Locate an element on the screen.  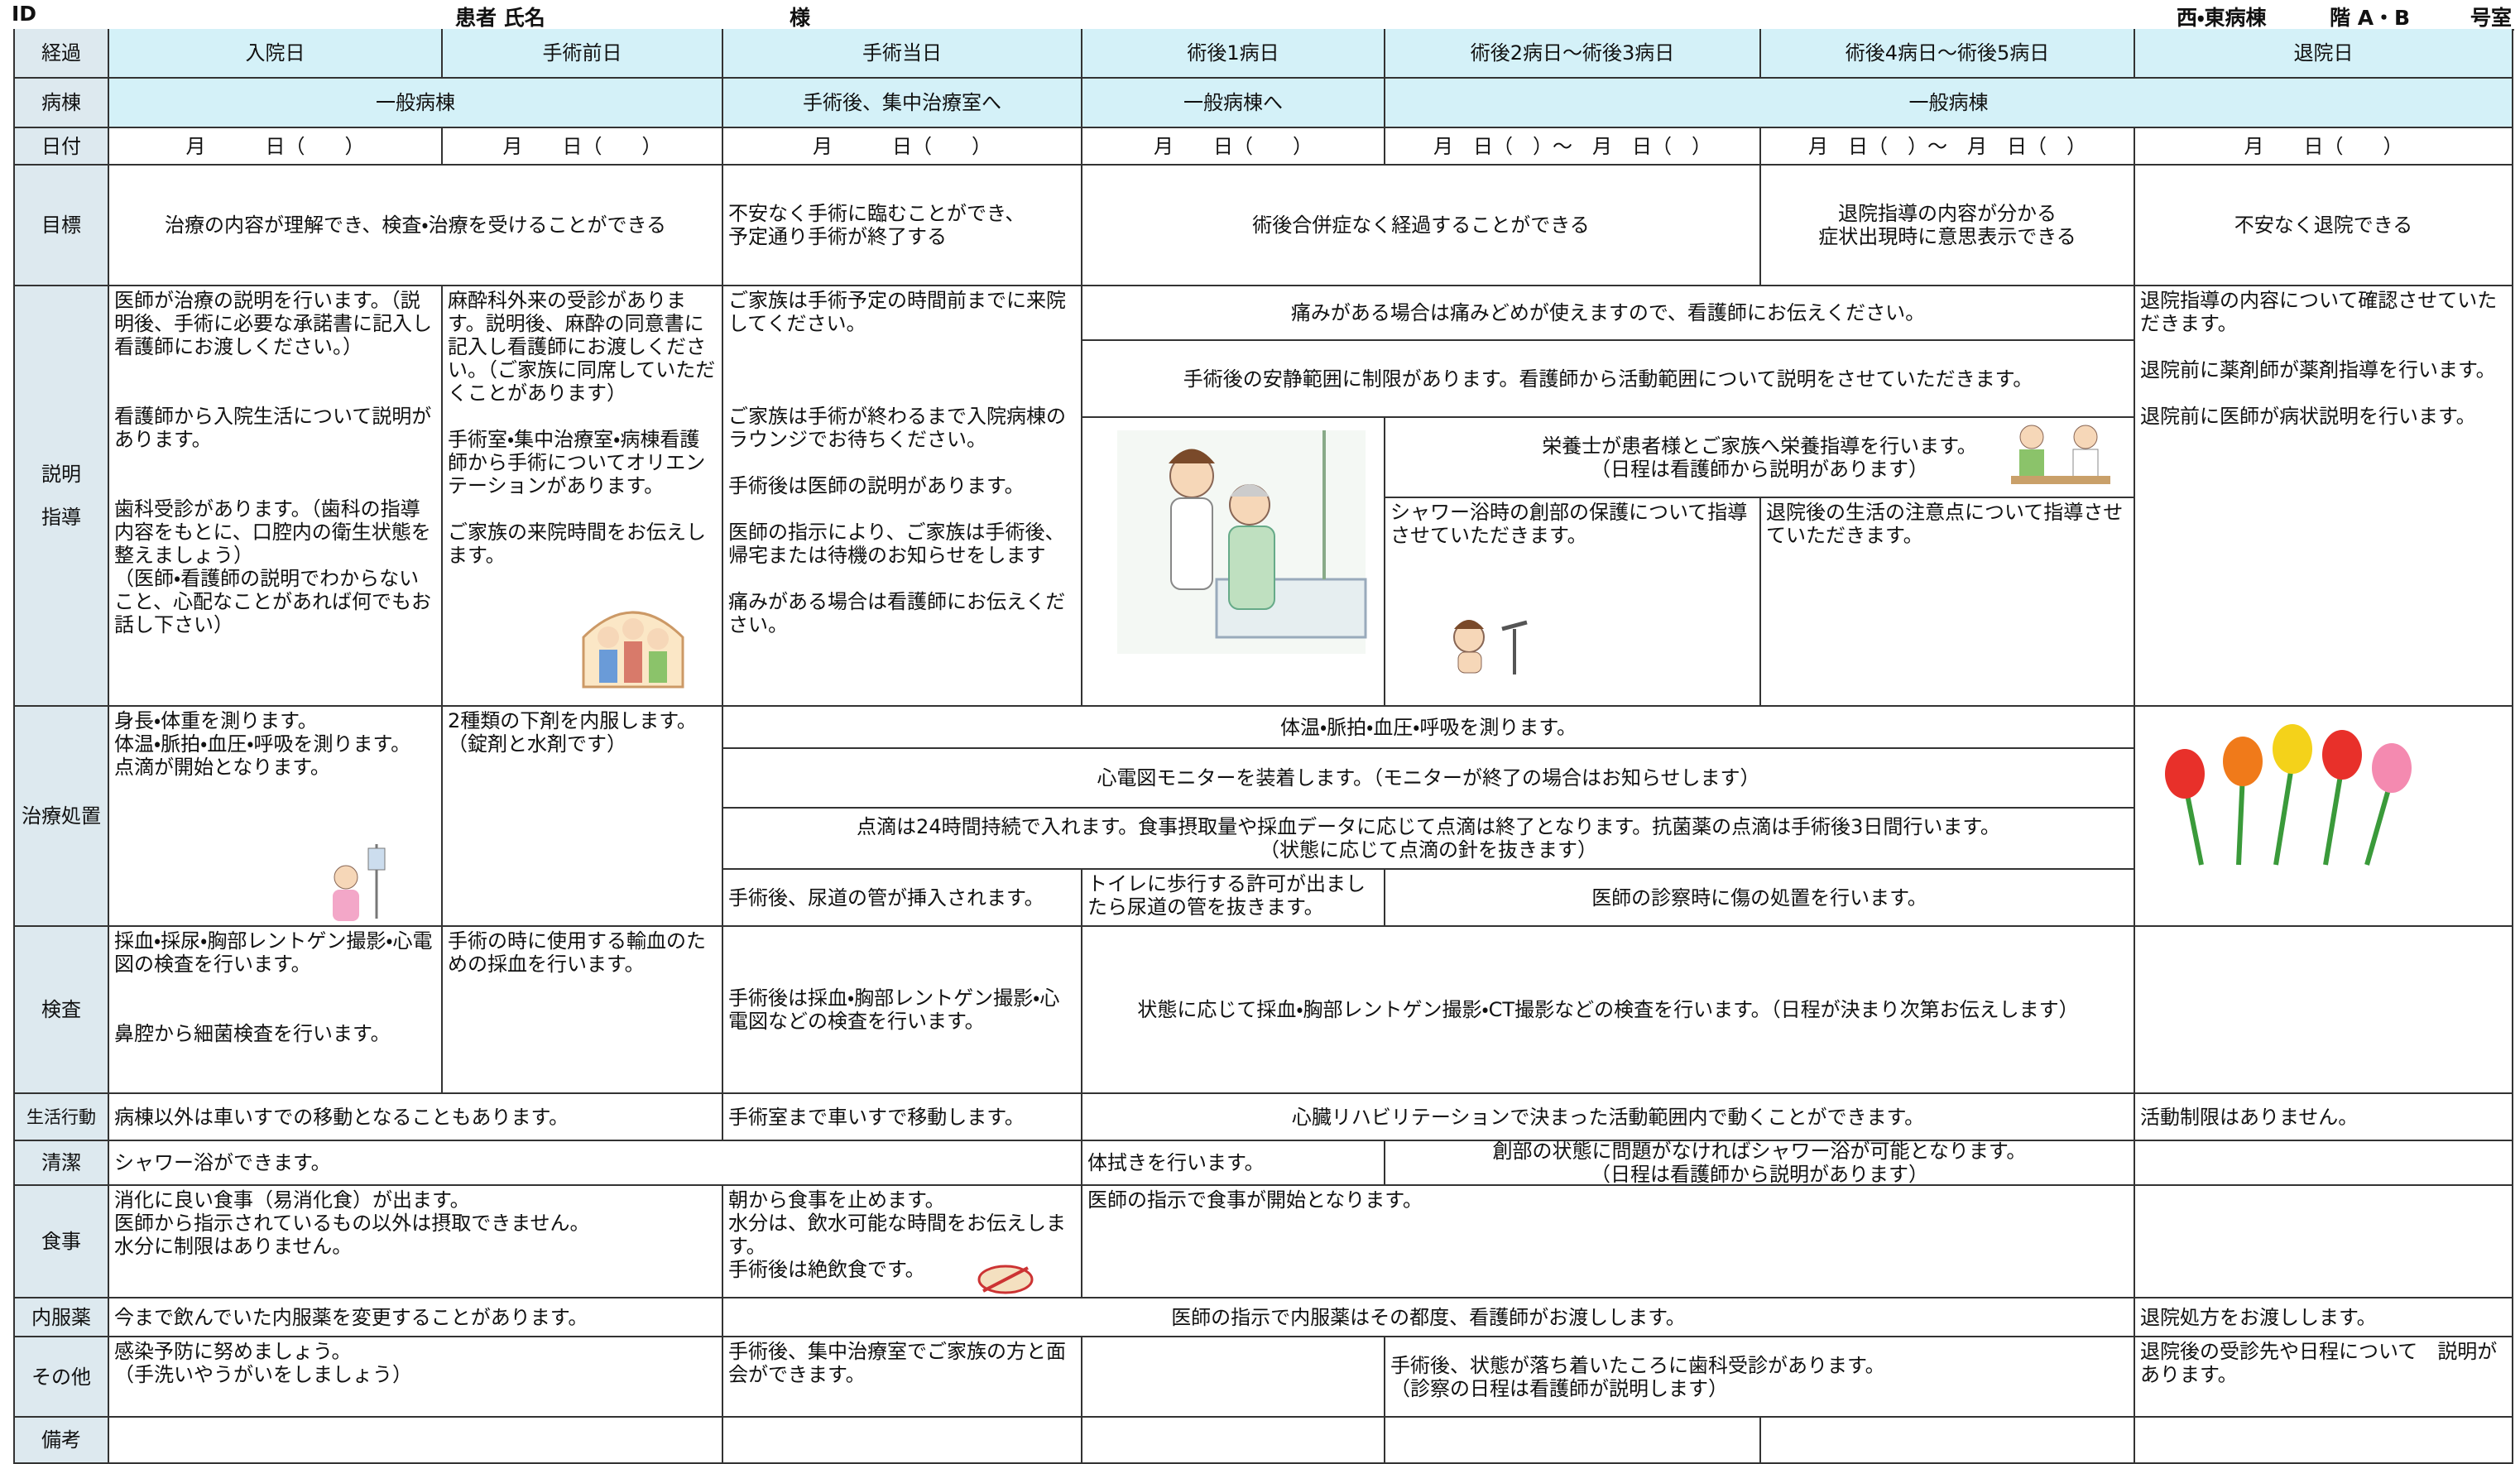
honorific: 様 is located at coordinates (800, 18).